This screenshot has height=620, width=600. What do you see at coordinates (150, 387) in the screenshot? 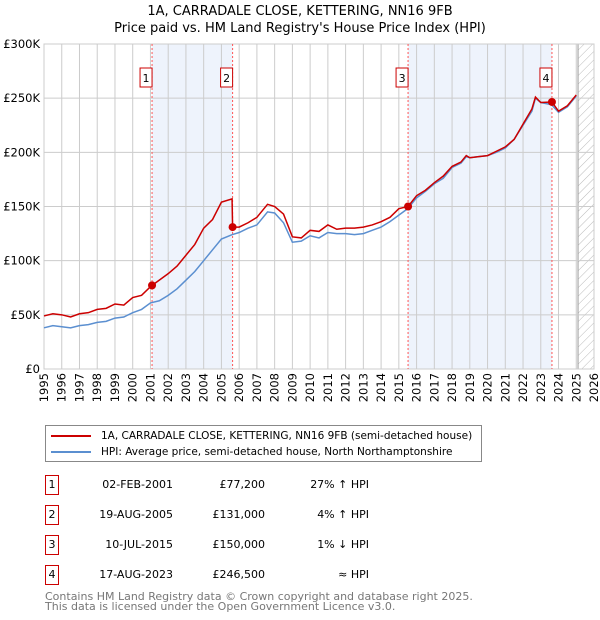
I see `x-tick-label: 2001` at bounding box center [150, 387].